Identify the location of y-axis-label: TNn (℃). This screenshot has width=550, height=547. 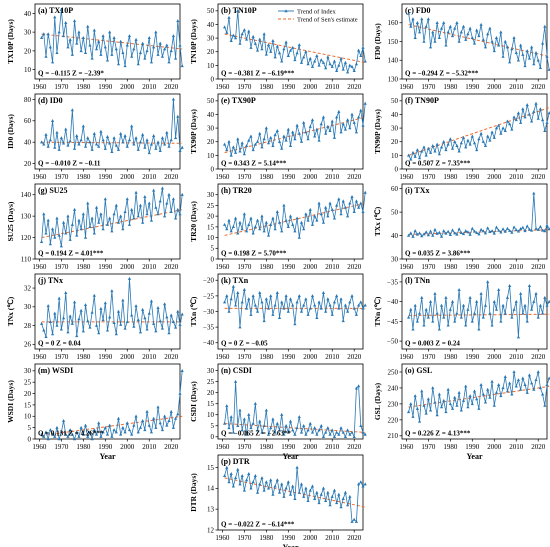
(377, 311).